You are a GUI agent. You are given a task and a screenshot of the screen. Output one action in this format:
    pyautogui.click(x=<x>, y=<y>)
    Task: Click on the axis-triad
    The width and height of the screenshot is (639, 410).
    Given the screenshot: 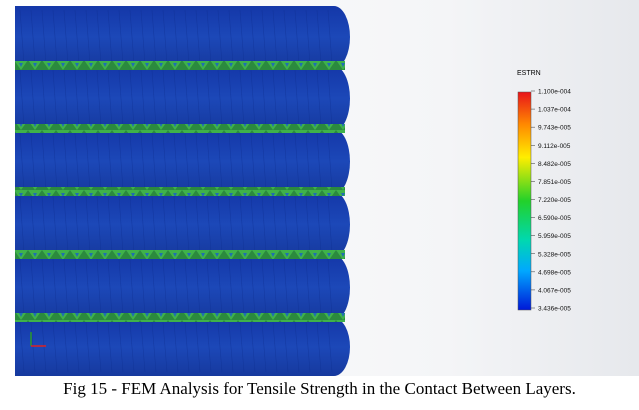 What is the action you would take?
    pyautogui.click(x=38, y=339)
    